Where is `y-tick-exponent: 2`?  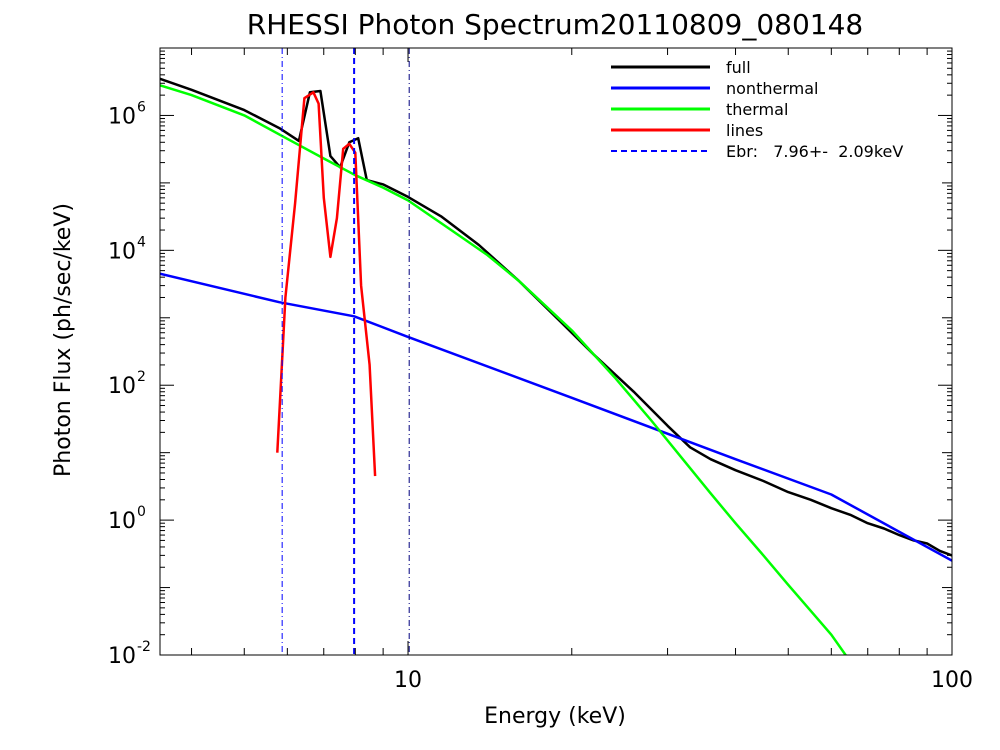 y-tick-exponent: 2 is located at coordinates (141, 377).